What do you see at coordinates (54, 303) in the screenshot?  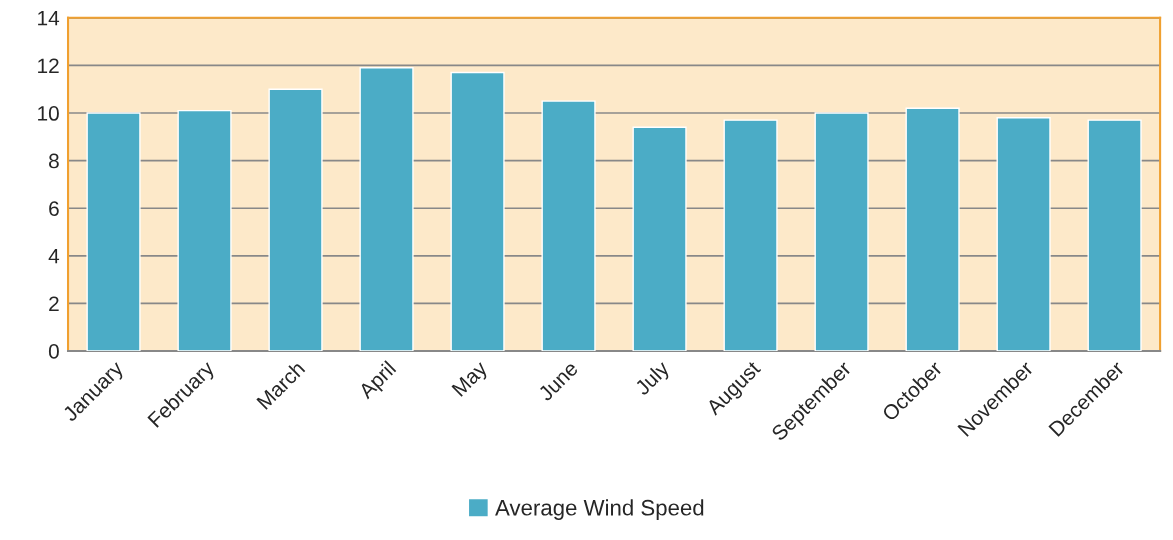 I see `y-tick-label: 2` at bounding box center [54, 303].